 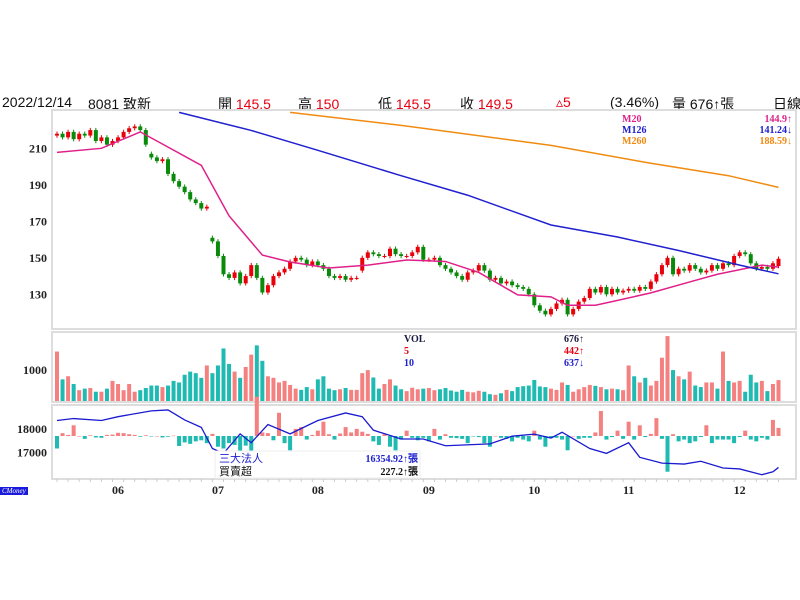 I want to click on institutional-legend: 三大法人 16354.92↑張 買賣超 227.2↑張, so click(x=317, y=464).